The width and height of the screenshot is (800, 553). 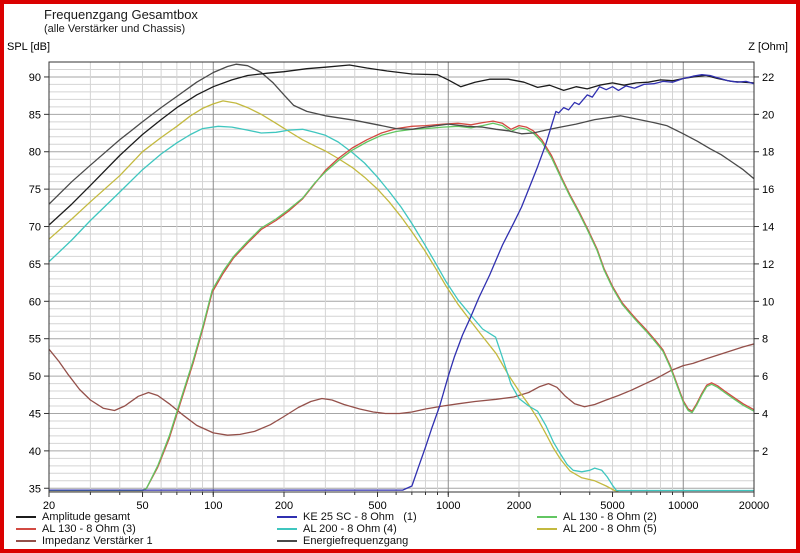 I want to click on legend-marker-impedanz, so click(x=26, y=541).